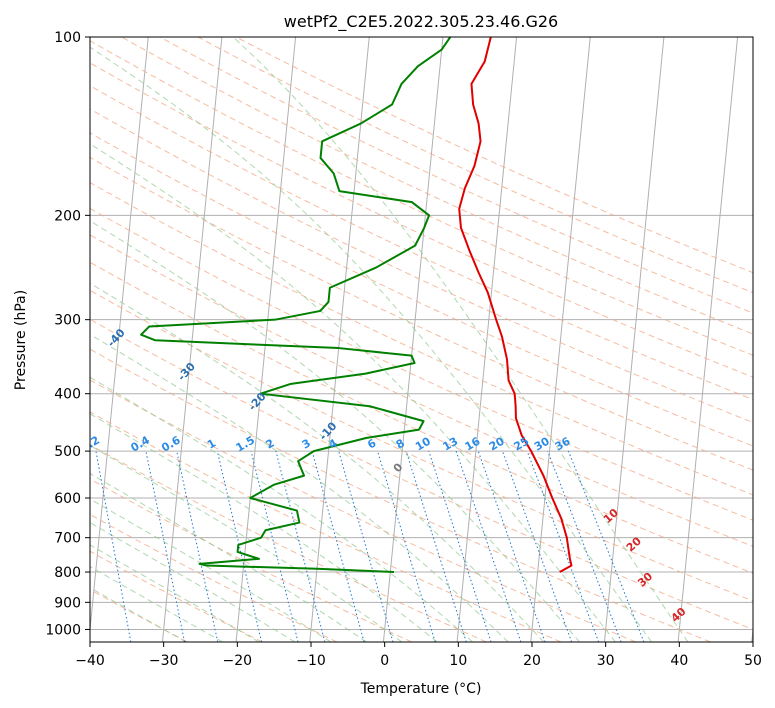 The height and width of the screenshot is (708, 775). Describe the element at coordinates (532, 661) in the screenshot. I see `x-tick-label: 20` at that location.